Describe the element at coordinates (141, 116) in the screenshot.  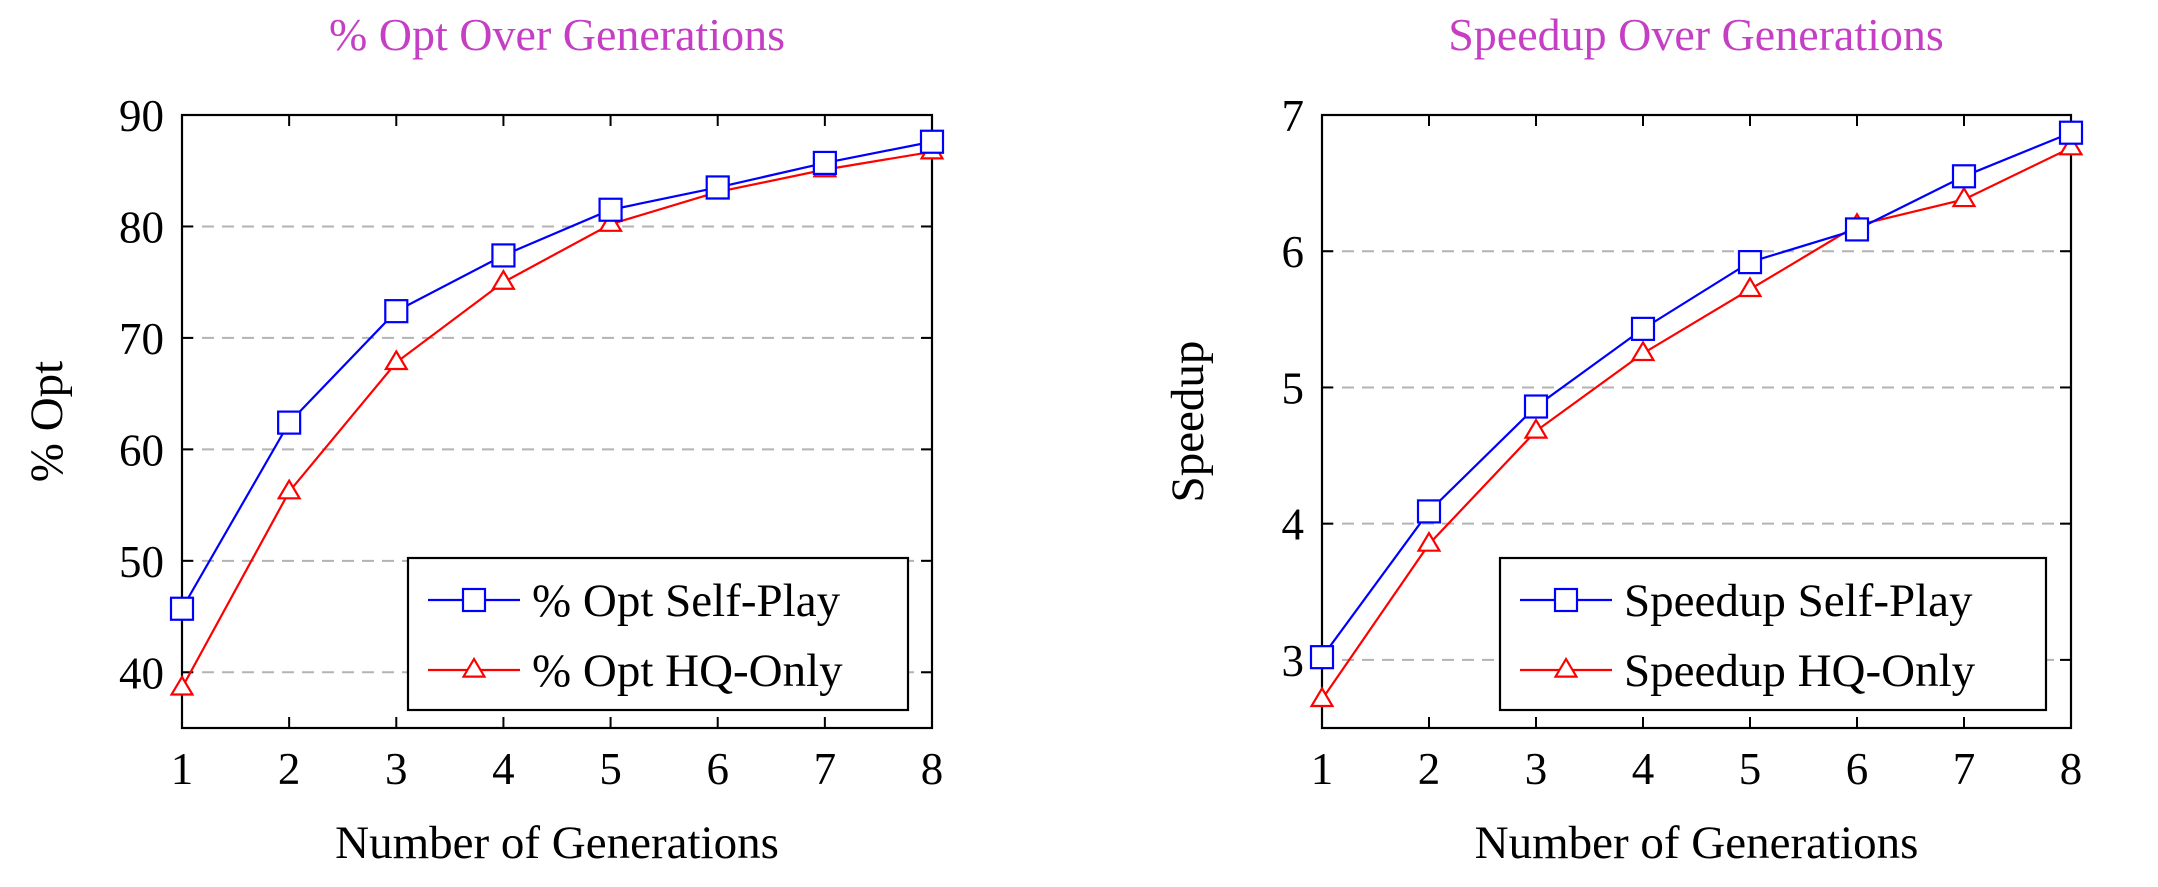
I see `y-tick-label: 90` at that location.